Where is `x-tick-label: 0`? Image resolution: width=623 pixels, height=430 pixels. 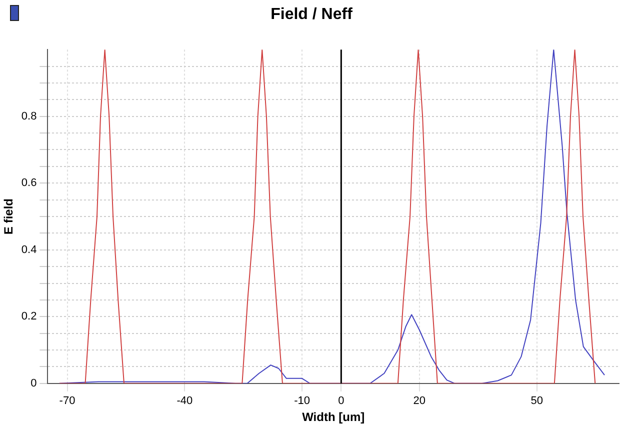
x-tick-label: 0 is located at coordinates (341, 401).